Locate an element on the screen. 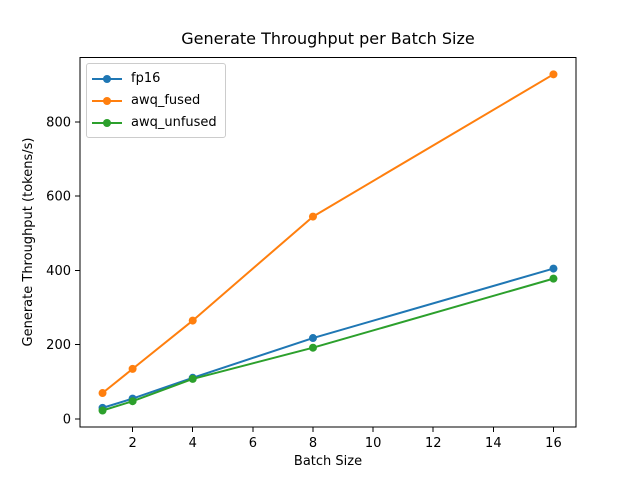 This screenshot has width=640, height=480. x-axis-label: Batch Size is located at coordinates (328, 461).